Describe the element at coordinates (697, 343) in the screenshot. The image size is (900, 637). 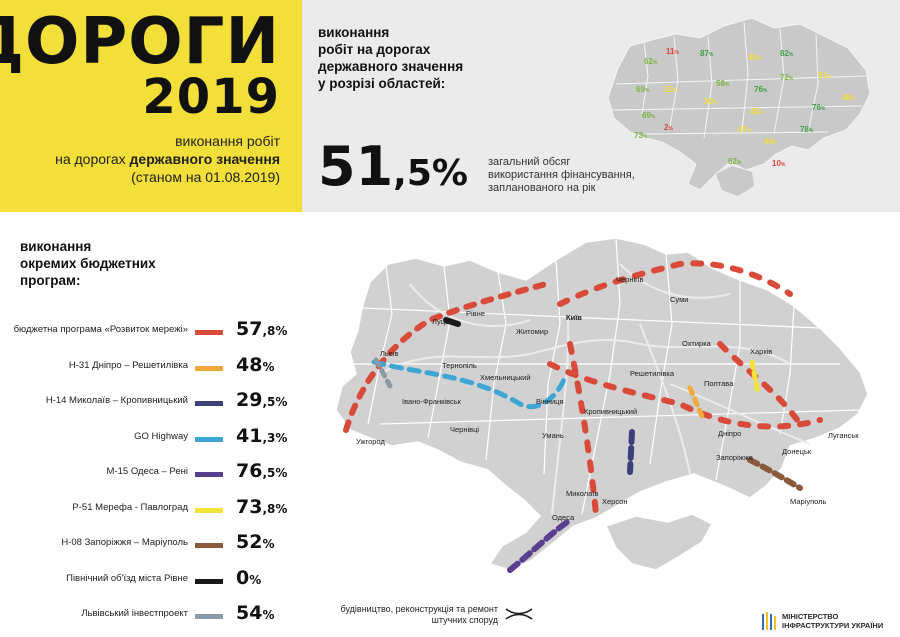
I see `city-label: Охтирка` at that location.